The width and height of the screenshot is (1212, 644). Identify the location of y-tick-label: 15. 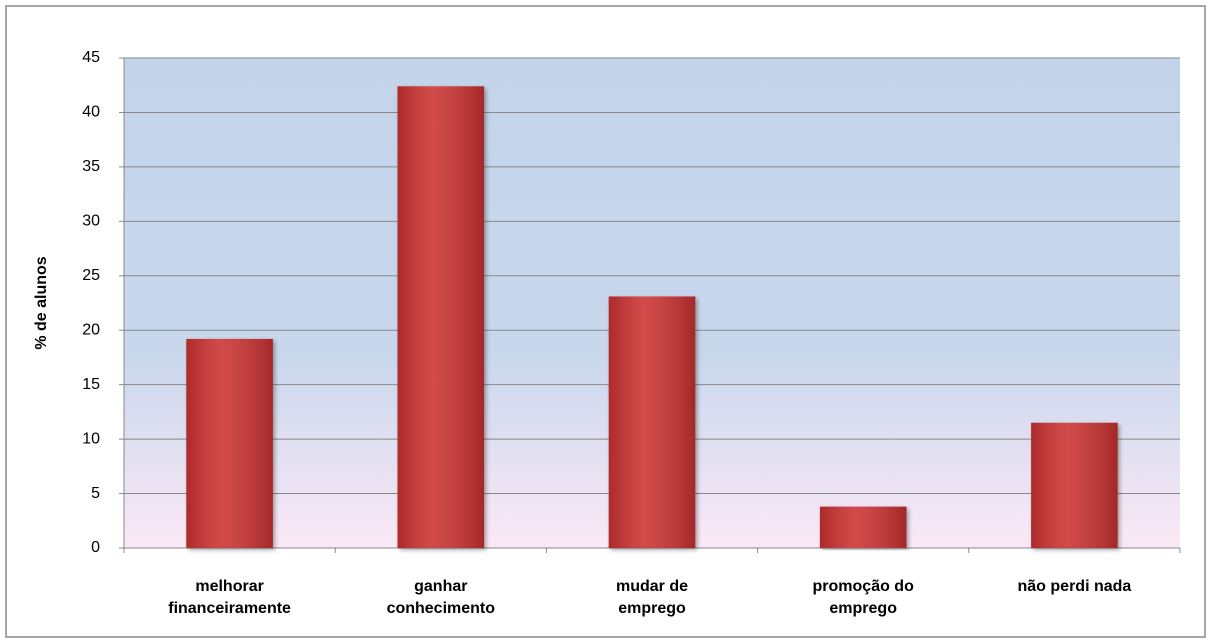
(91, 384).